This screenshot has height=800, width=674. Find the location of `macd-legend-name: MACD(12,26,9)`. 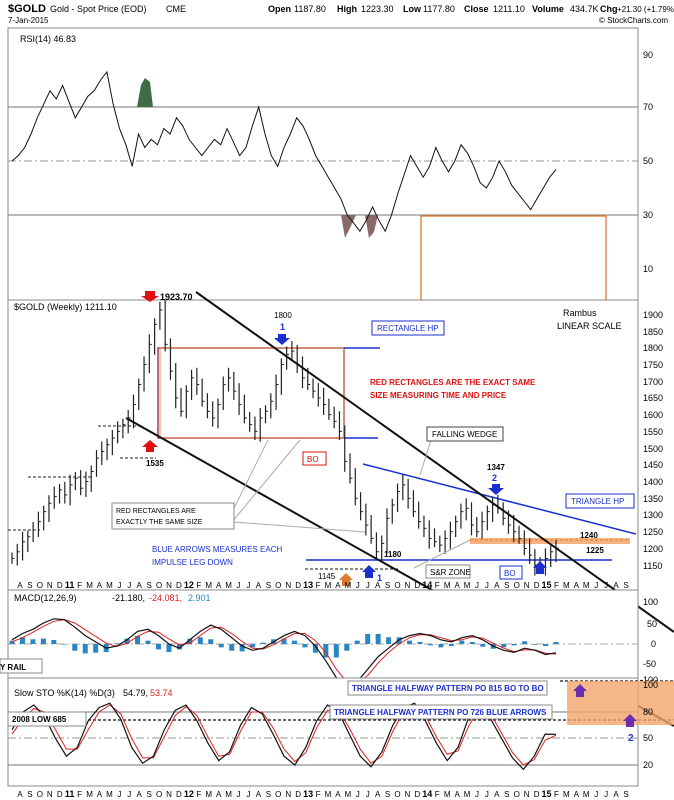

macd-legend-name: MACD(12,26,9) is located at coordinates (45, 598).